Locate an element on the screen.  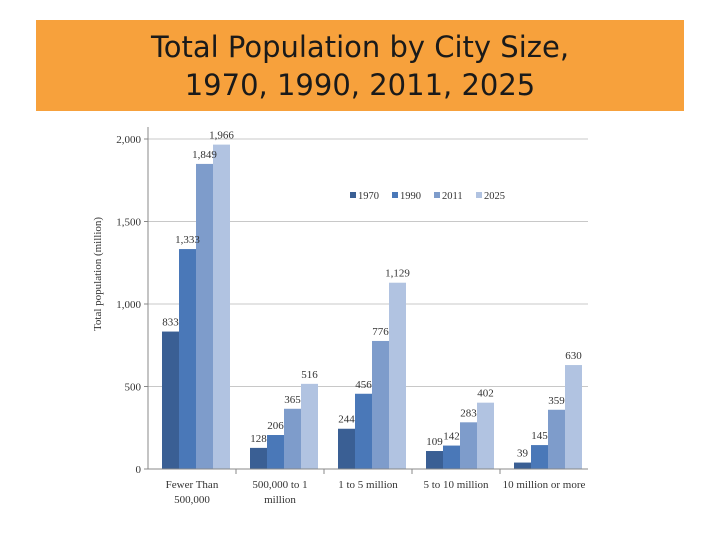
y-tick-label: 0 is located at coordinates (139, 470).